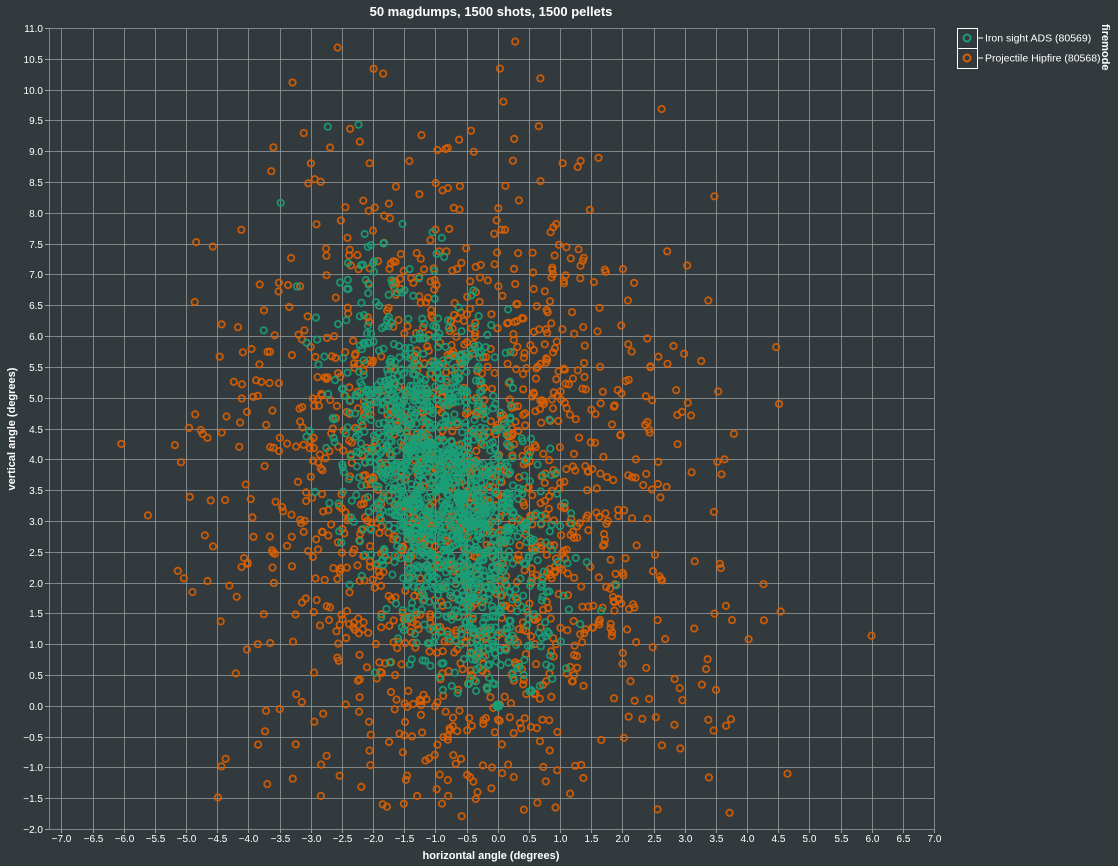 Image resolution: width=1118 pixels, height=866 pixels. What do you see at coordinates (33, 29) in the screenshot?
I see `y-tick-label: 11.0` at bounding box center [33, 29].